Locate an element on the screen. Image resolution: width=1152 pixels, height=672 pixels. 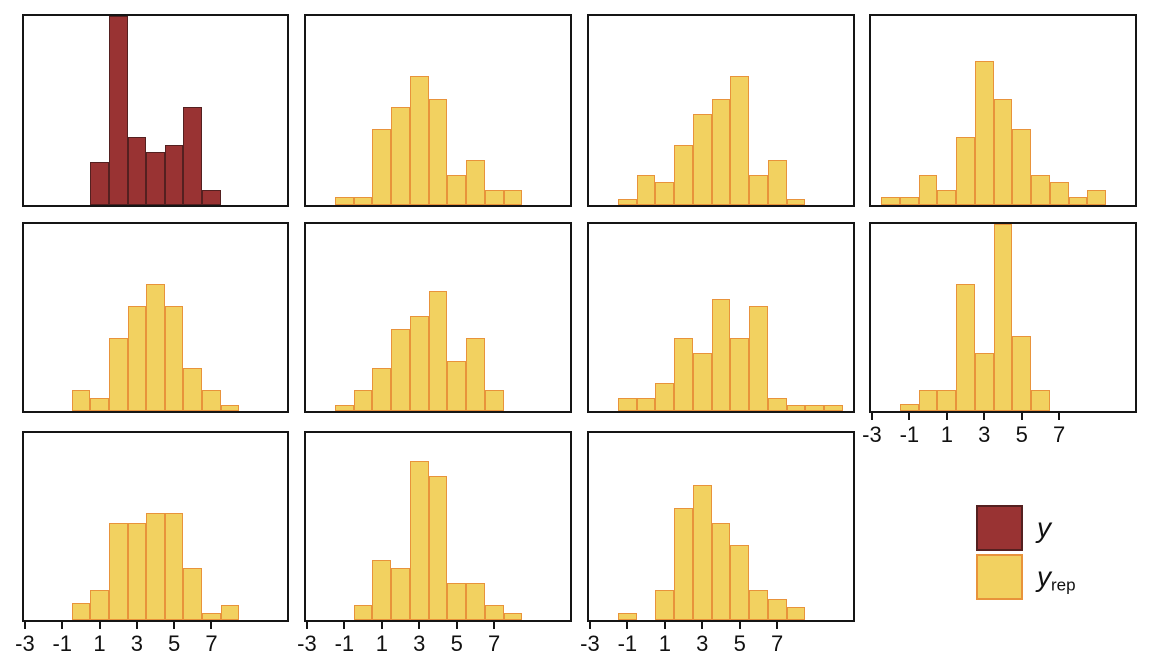
legend-entry-yrep: yrep is located at coordinates (1026, 577).